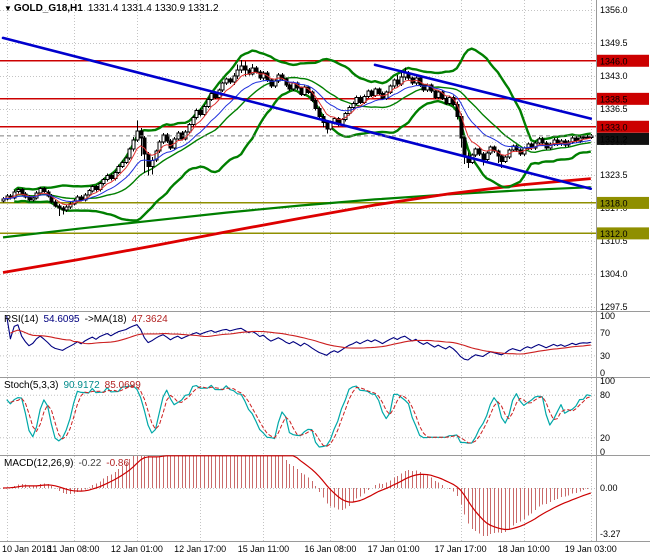  I want to click on rsi-axis-label: 30, so click(605, 356).